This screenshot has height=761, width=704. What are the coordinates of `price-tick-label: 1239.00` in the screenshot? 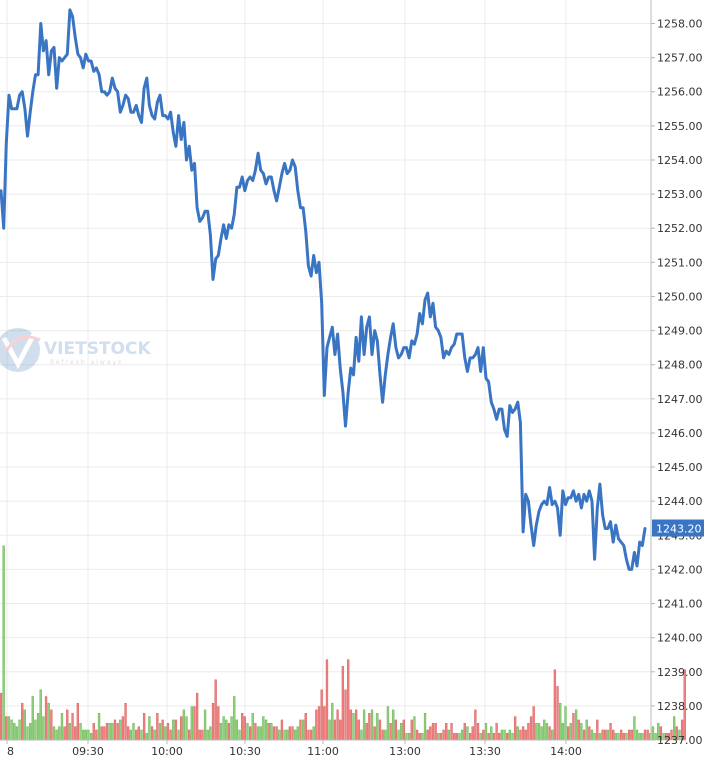 It's located at (680, 672).